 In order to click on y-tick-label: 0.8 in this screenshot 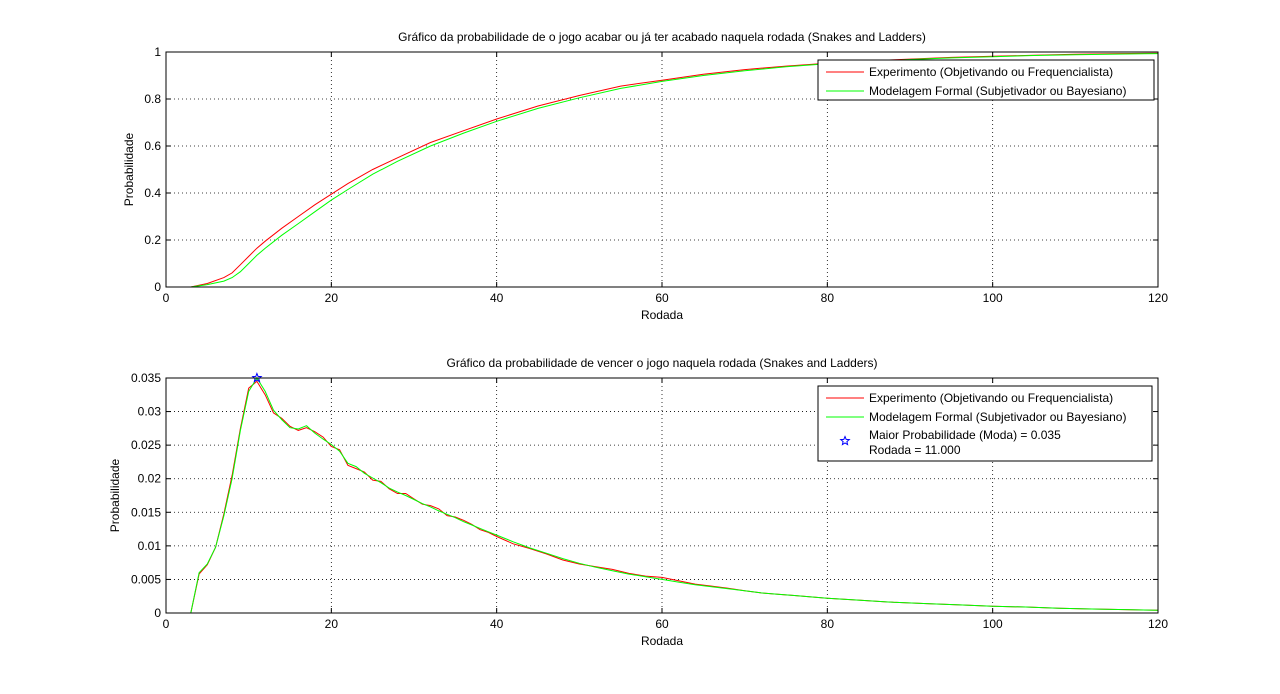, I will do `click(152, 99)`.